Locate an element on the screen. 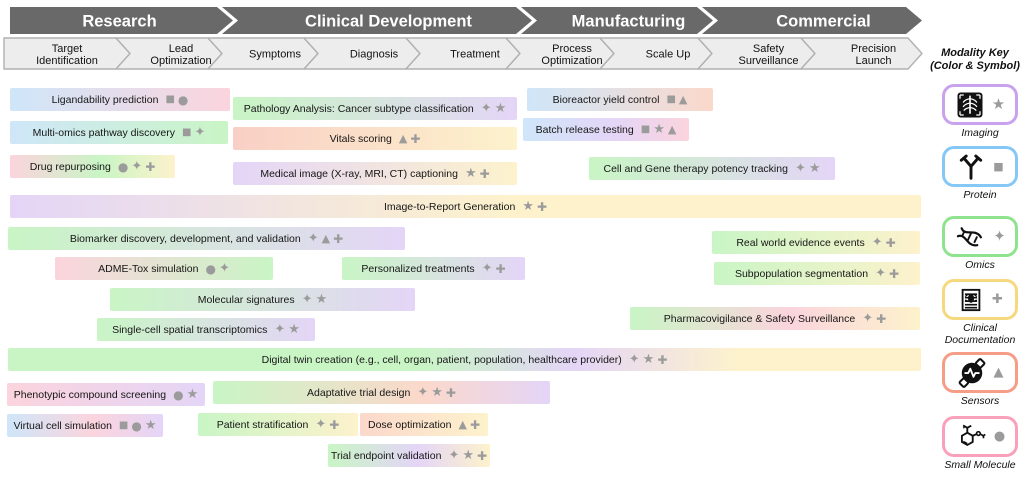 This screenshot has height=483, width=1024. use-case-label: Bioreactor yield control is located at coordinates (606, 99).